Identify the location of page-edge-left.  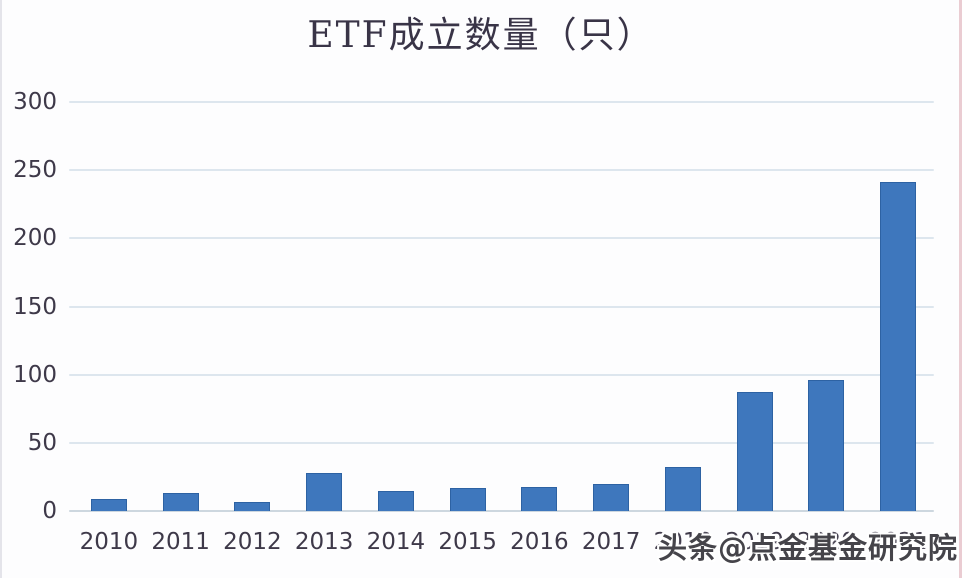
(1, 289).